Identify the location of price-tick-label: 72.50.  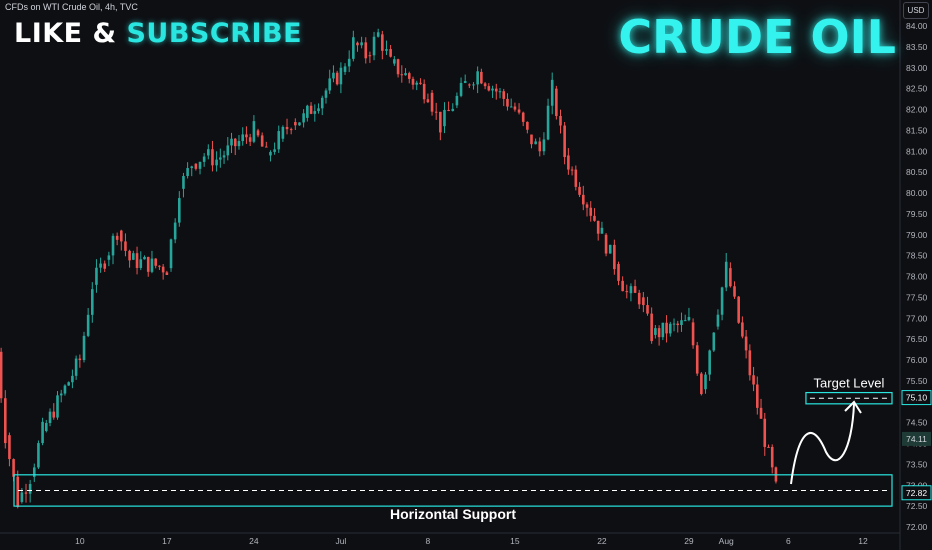
(917, 506).